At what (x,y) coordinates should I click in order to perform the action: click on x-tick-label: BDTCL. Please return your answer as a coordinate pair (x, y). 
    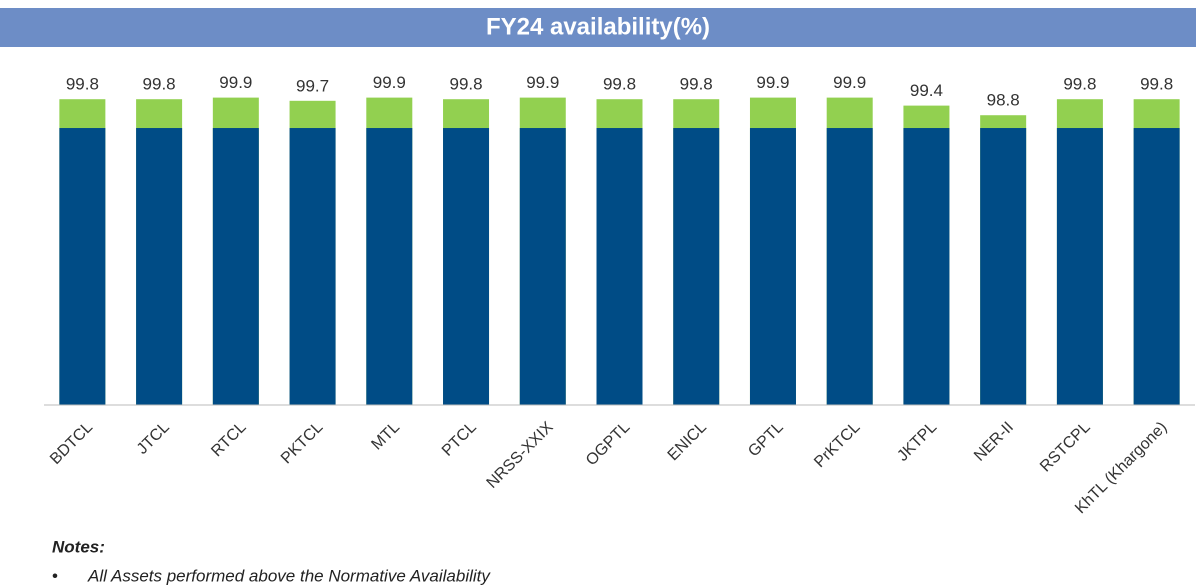
    Looking at the image, I should click on (71, 443).